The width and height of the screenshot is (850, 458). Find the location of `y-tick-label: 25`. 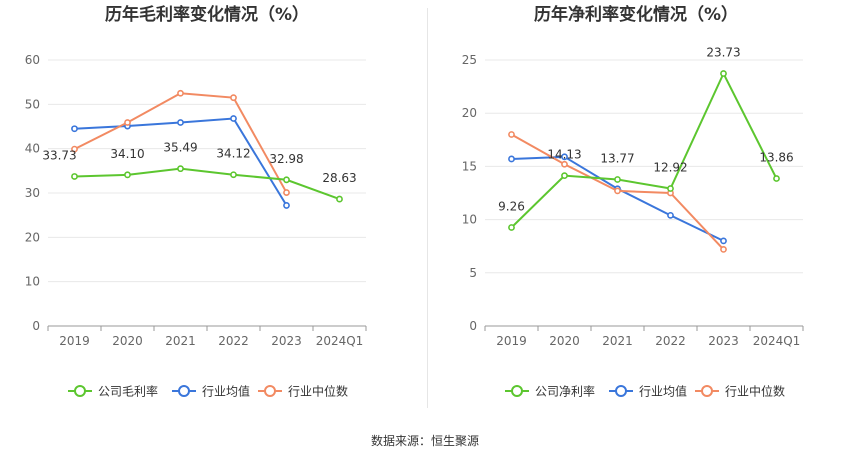

y-tick-label: 25 is located at coordinates (469, 60).